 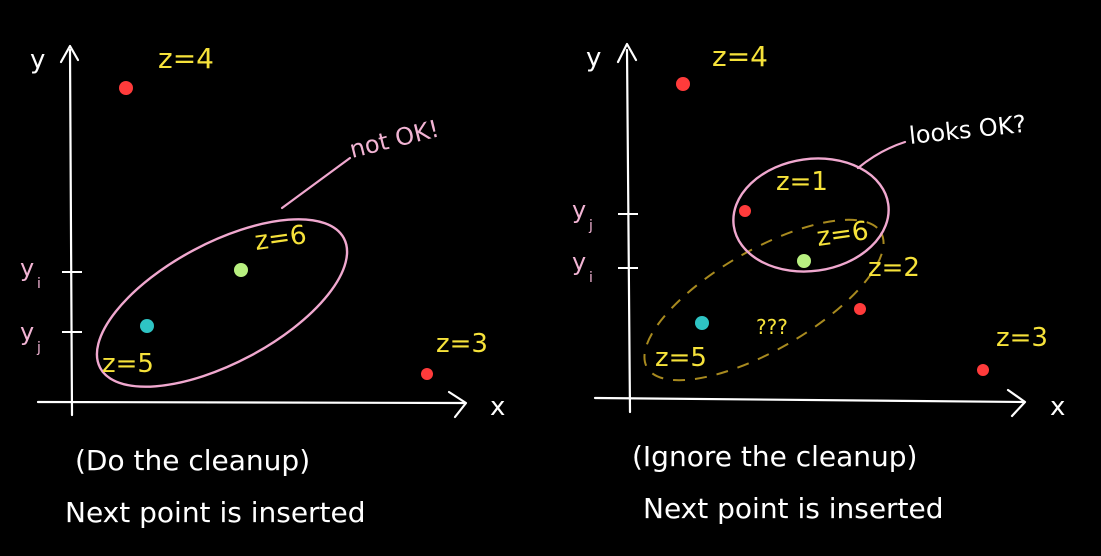 What do you see at coordinates (593, 58) in the screenshot?
I see `right-axis-y-label: y` at bounding box center [593, 58].